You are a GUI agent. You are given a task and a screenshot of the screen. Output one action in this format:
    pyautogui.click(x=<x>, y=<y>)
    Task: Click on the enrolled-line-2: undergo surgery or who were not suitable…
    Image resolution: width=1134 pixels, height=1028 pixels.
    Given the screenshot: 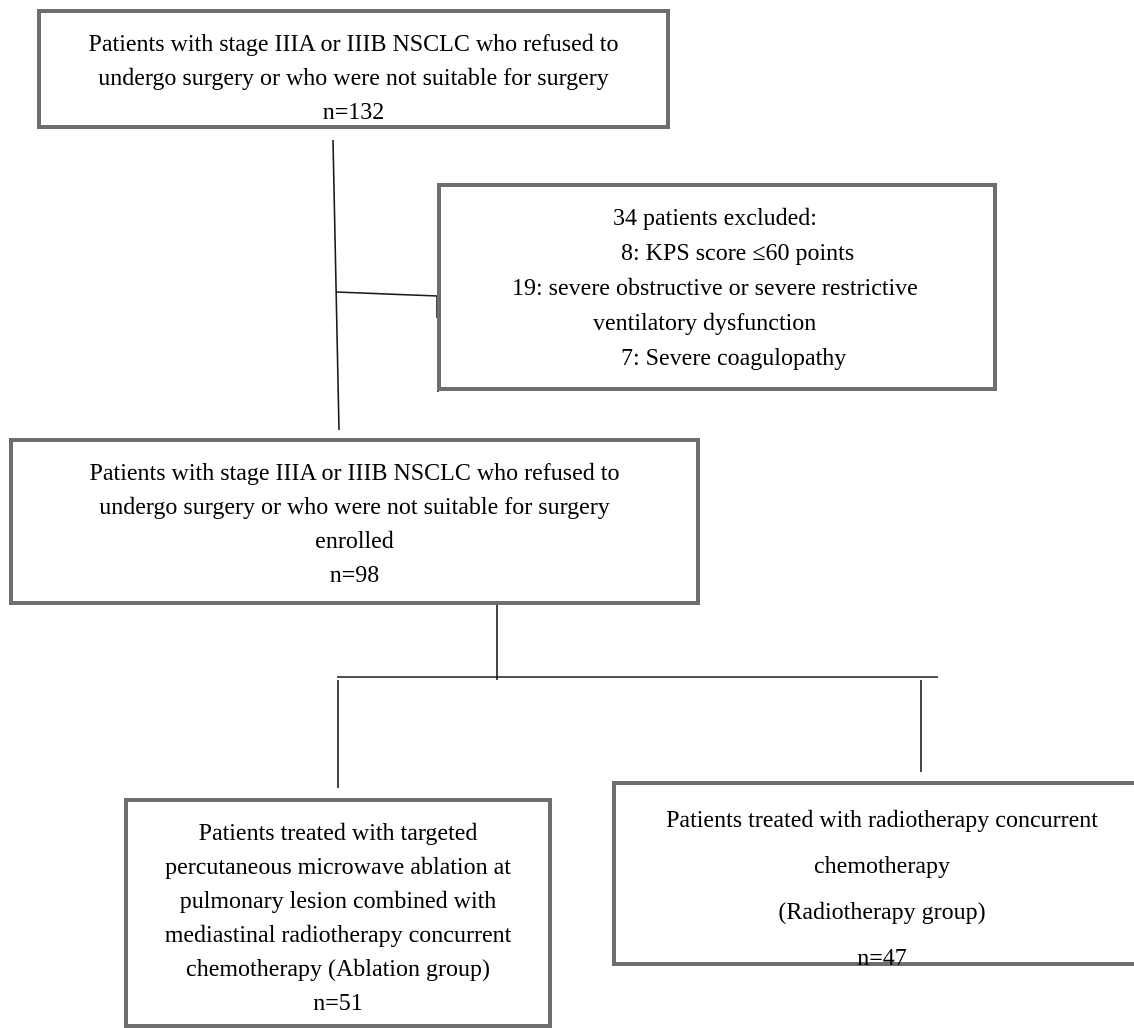 What is the action you would take?
    pyautogui.click(x=354, y=507)
    